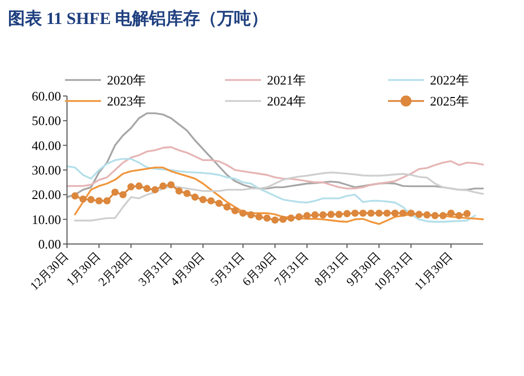  Describe the element at coordinates (286, 80) in the screenshot. I see `legend-label: 2021年` at that location.